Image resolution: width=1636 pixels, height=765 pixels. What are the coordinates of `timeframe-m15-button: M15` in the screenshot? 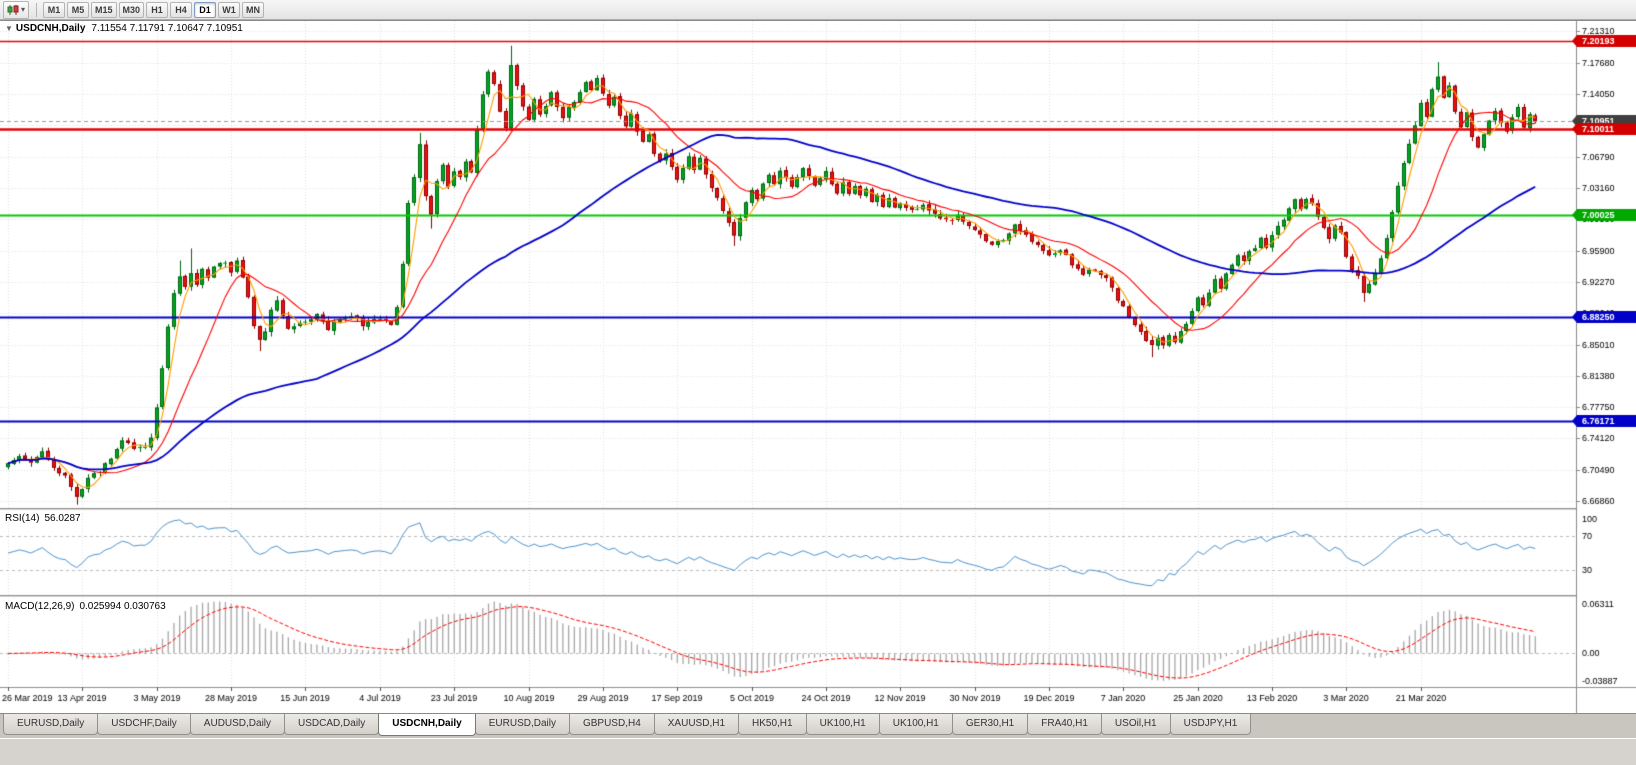 It's located at (104, 9).